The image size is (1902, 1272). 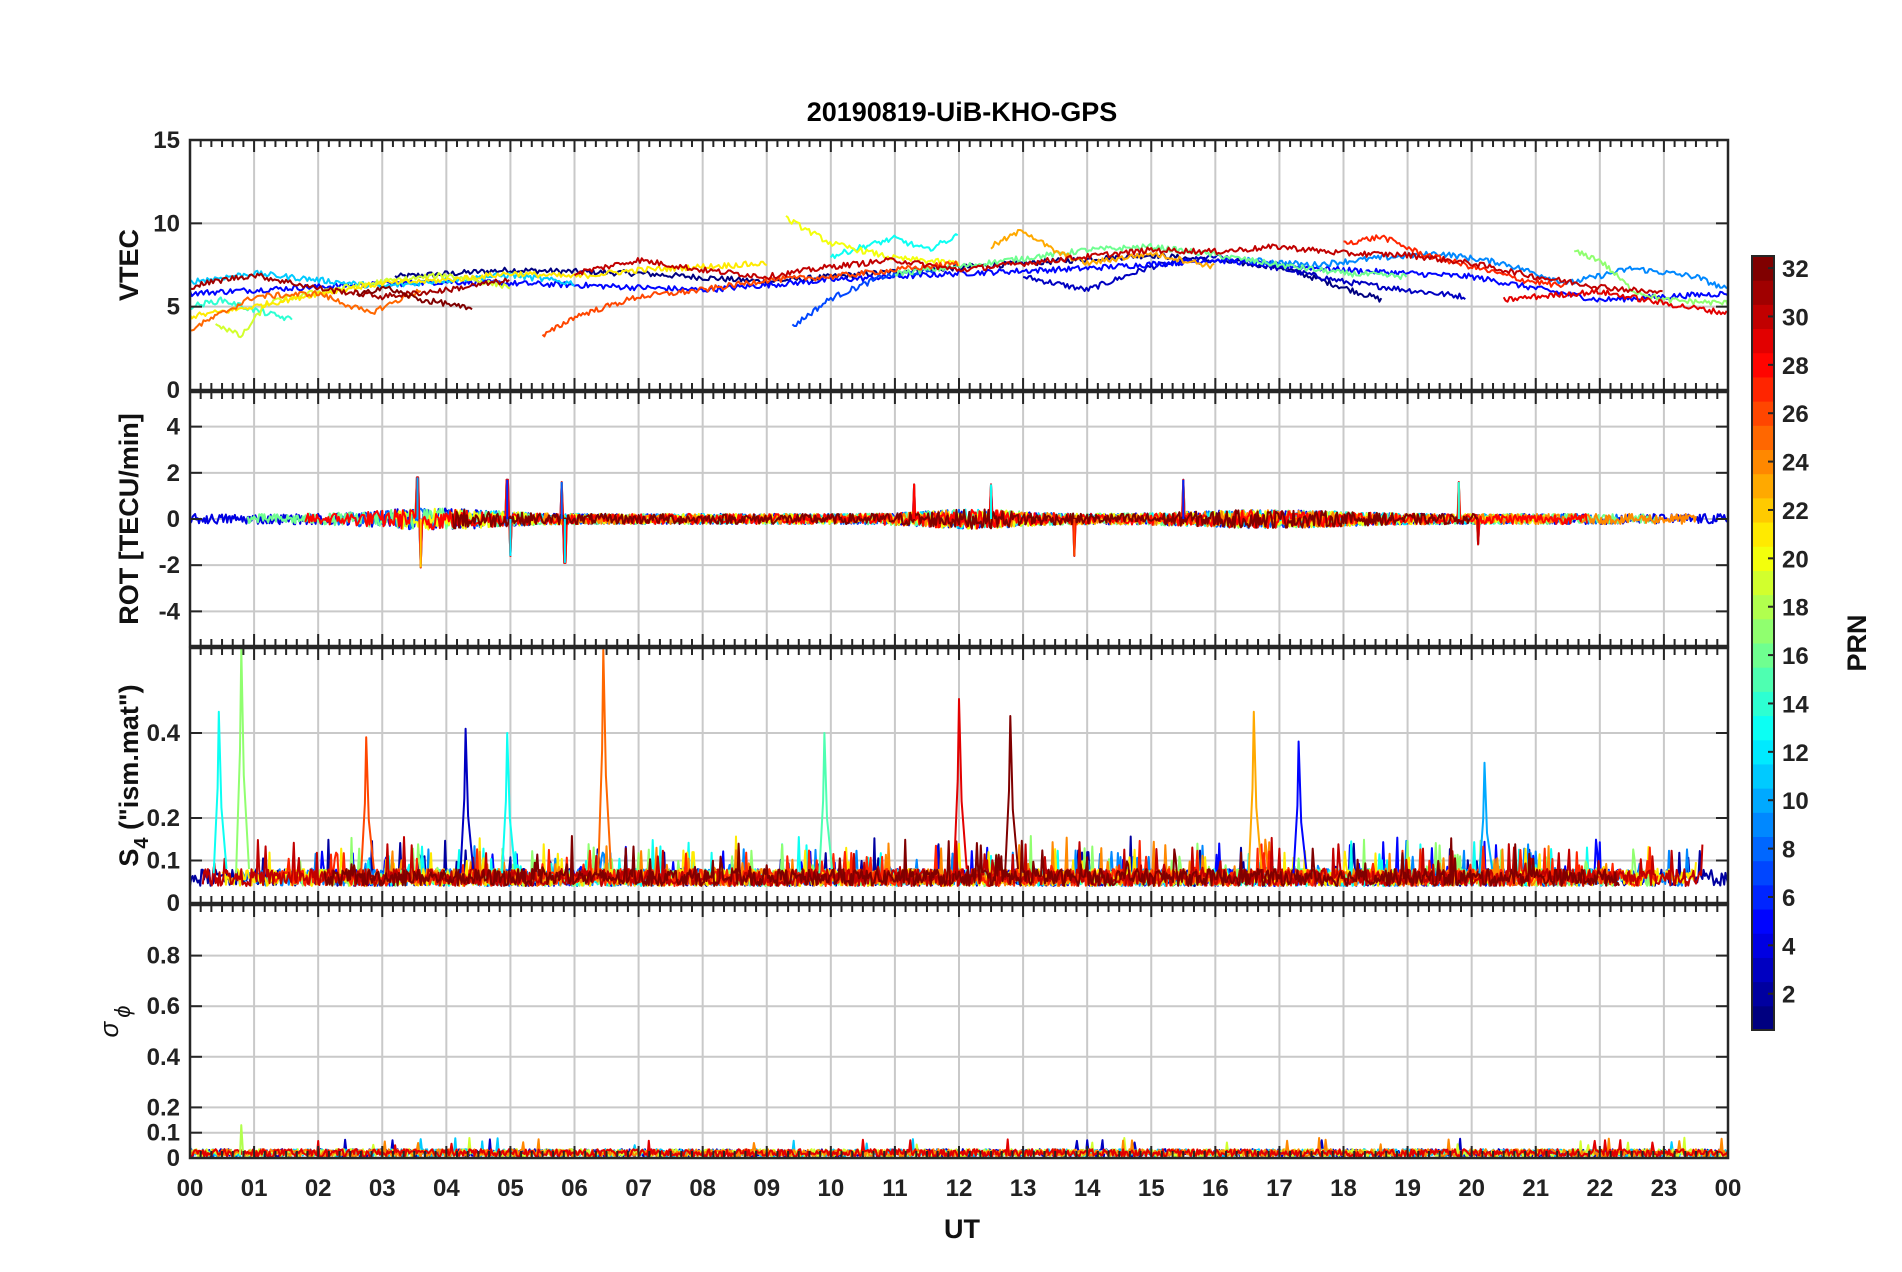 What do you see at coordinates (1795, 511) in the screenshot?
I see `colorbar-tick-label: 22` at bounding box center [1795, 511].